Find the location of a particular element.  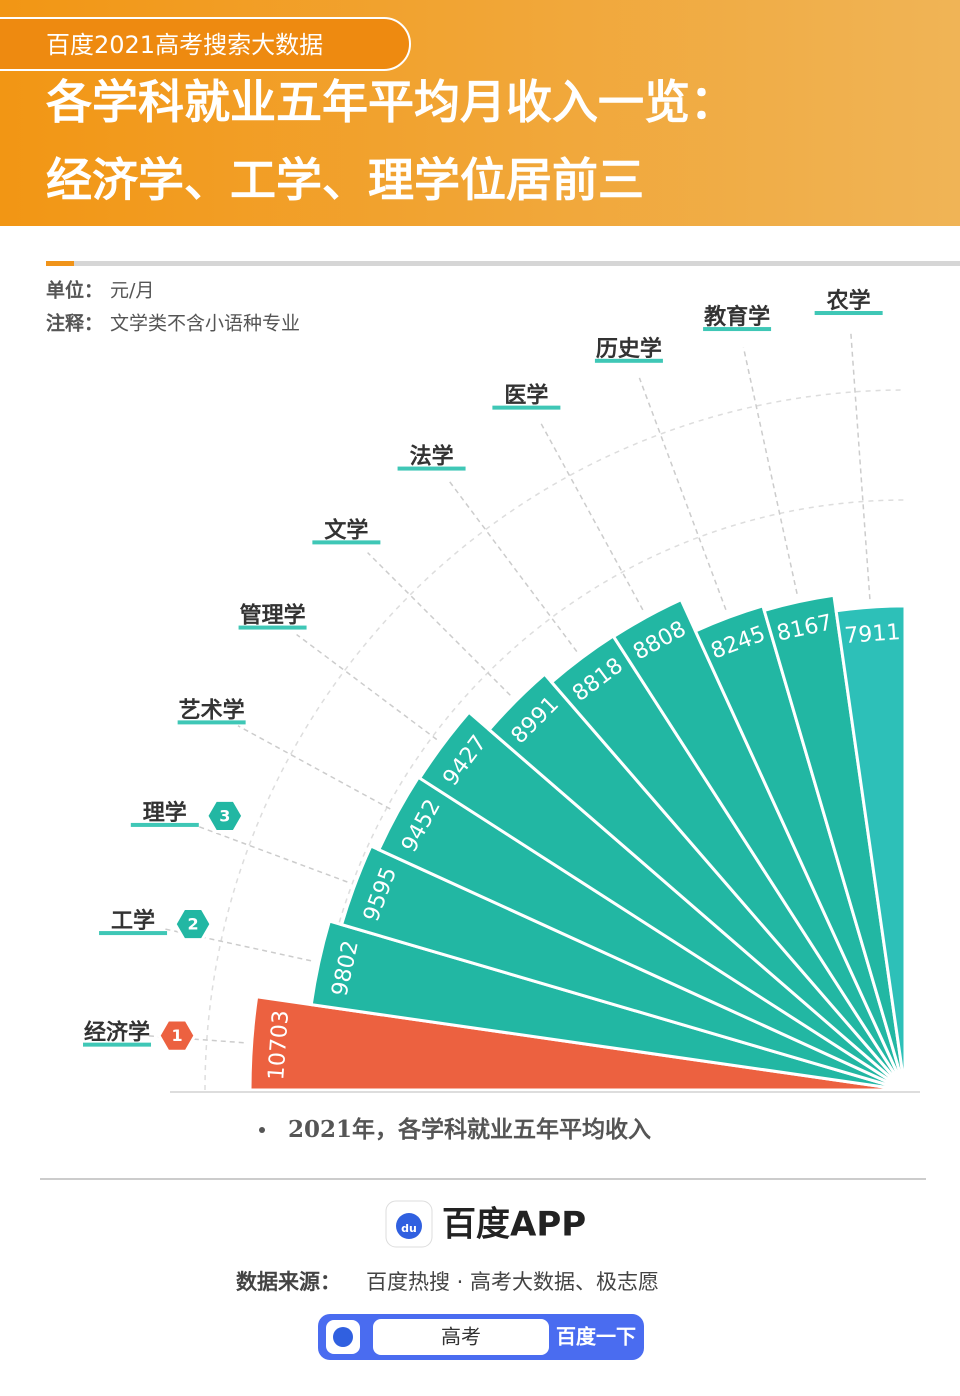

logo-text: du is located at coordinates (409, 1228).